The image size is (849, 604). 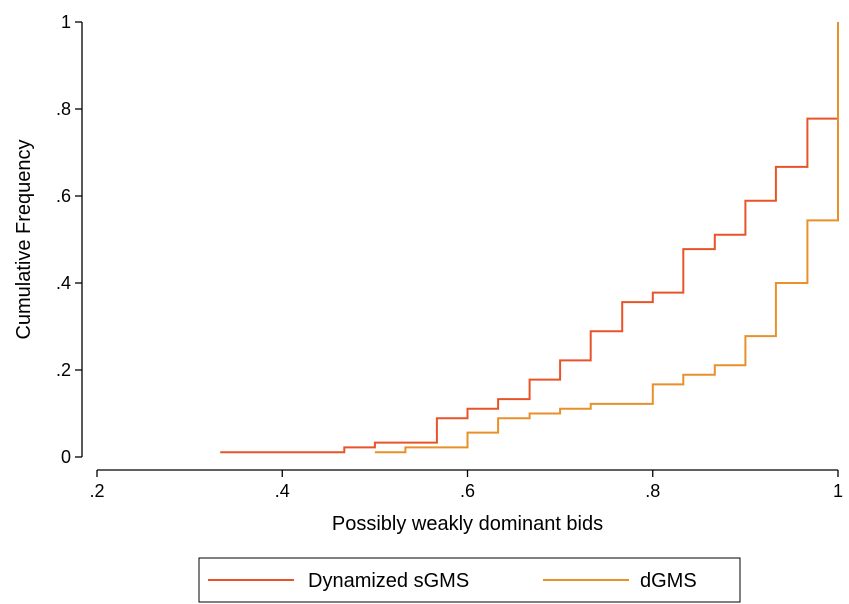 I want to click on y-tick-label: .4, so click(x=63, y=283).